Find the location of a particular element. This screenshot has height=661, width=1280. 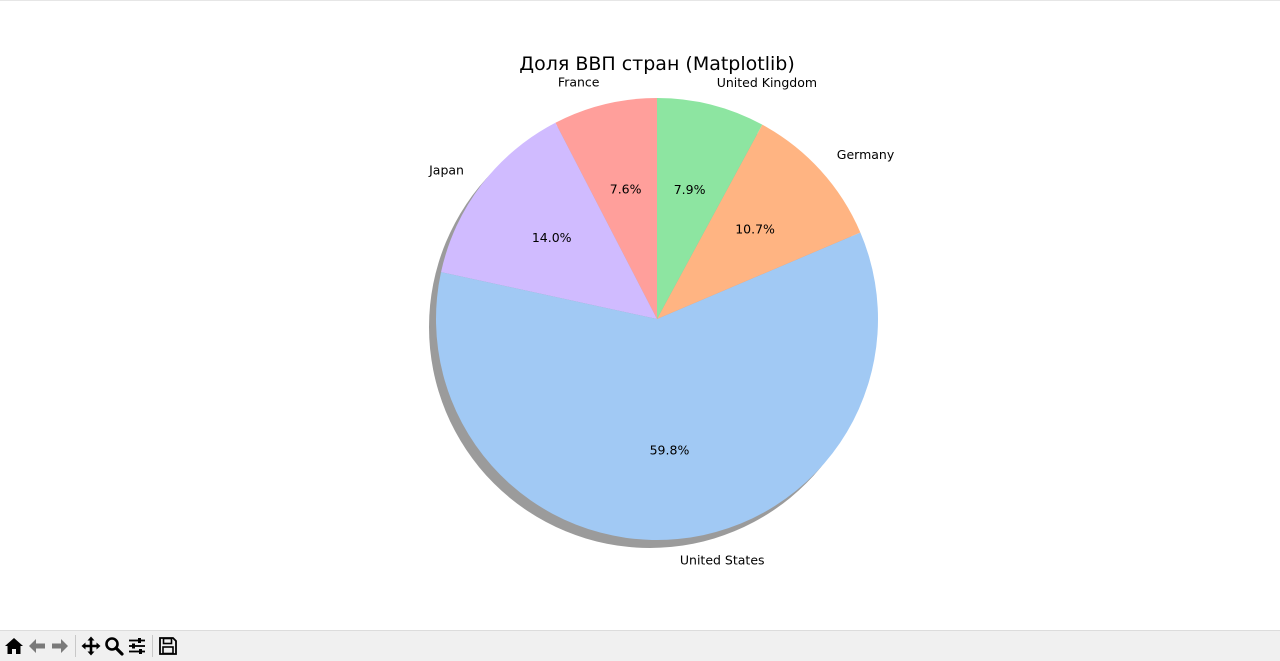

zoom-button is located at coordinates (114, 646).